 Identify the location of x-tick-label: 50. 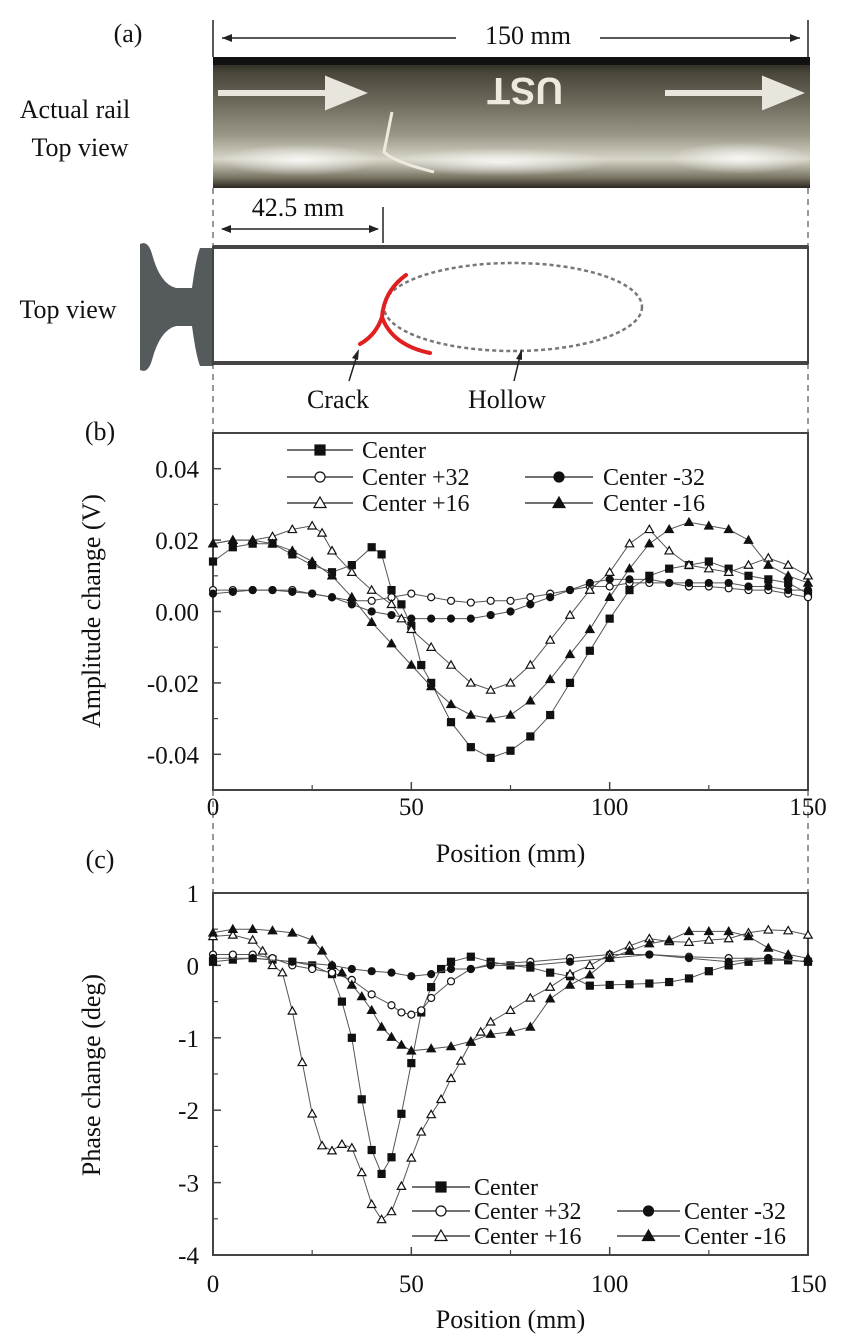
(411, 807).